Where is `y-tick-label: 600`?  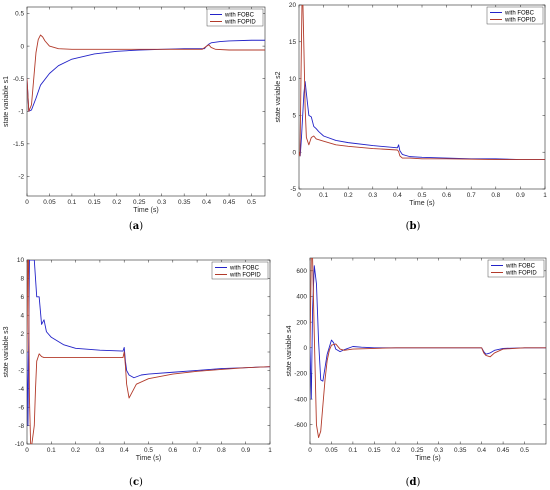
y-tick-label: 600 is located at coordinates (301, 271).